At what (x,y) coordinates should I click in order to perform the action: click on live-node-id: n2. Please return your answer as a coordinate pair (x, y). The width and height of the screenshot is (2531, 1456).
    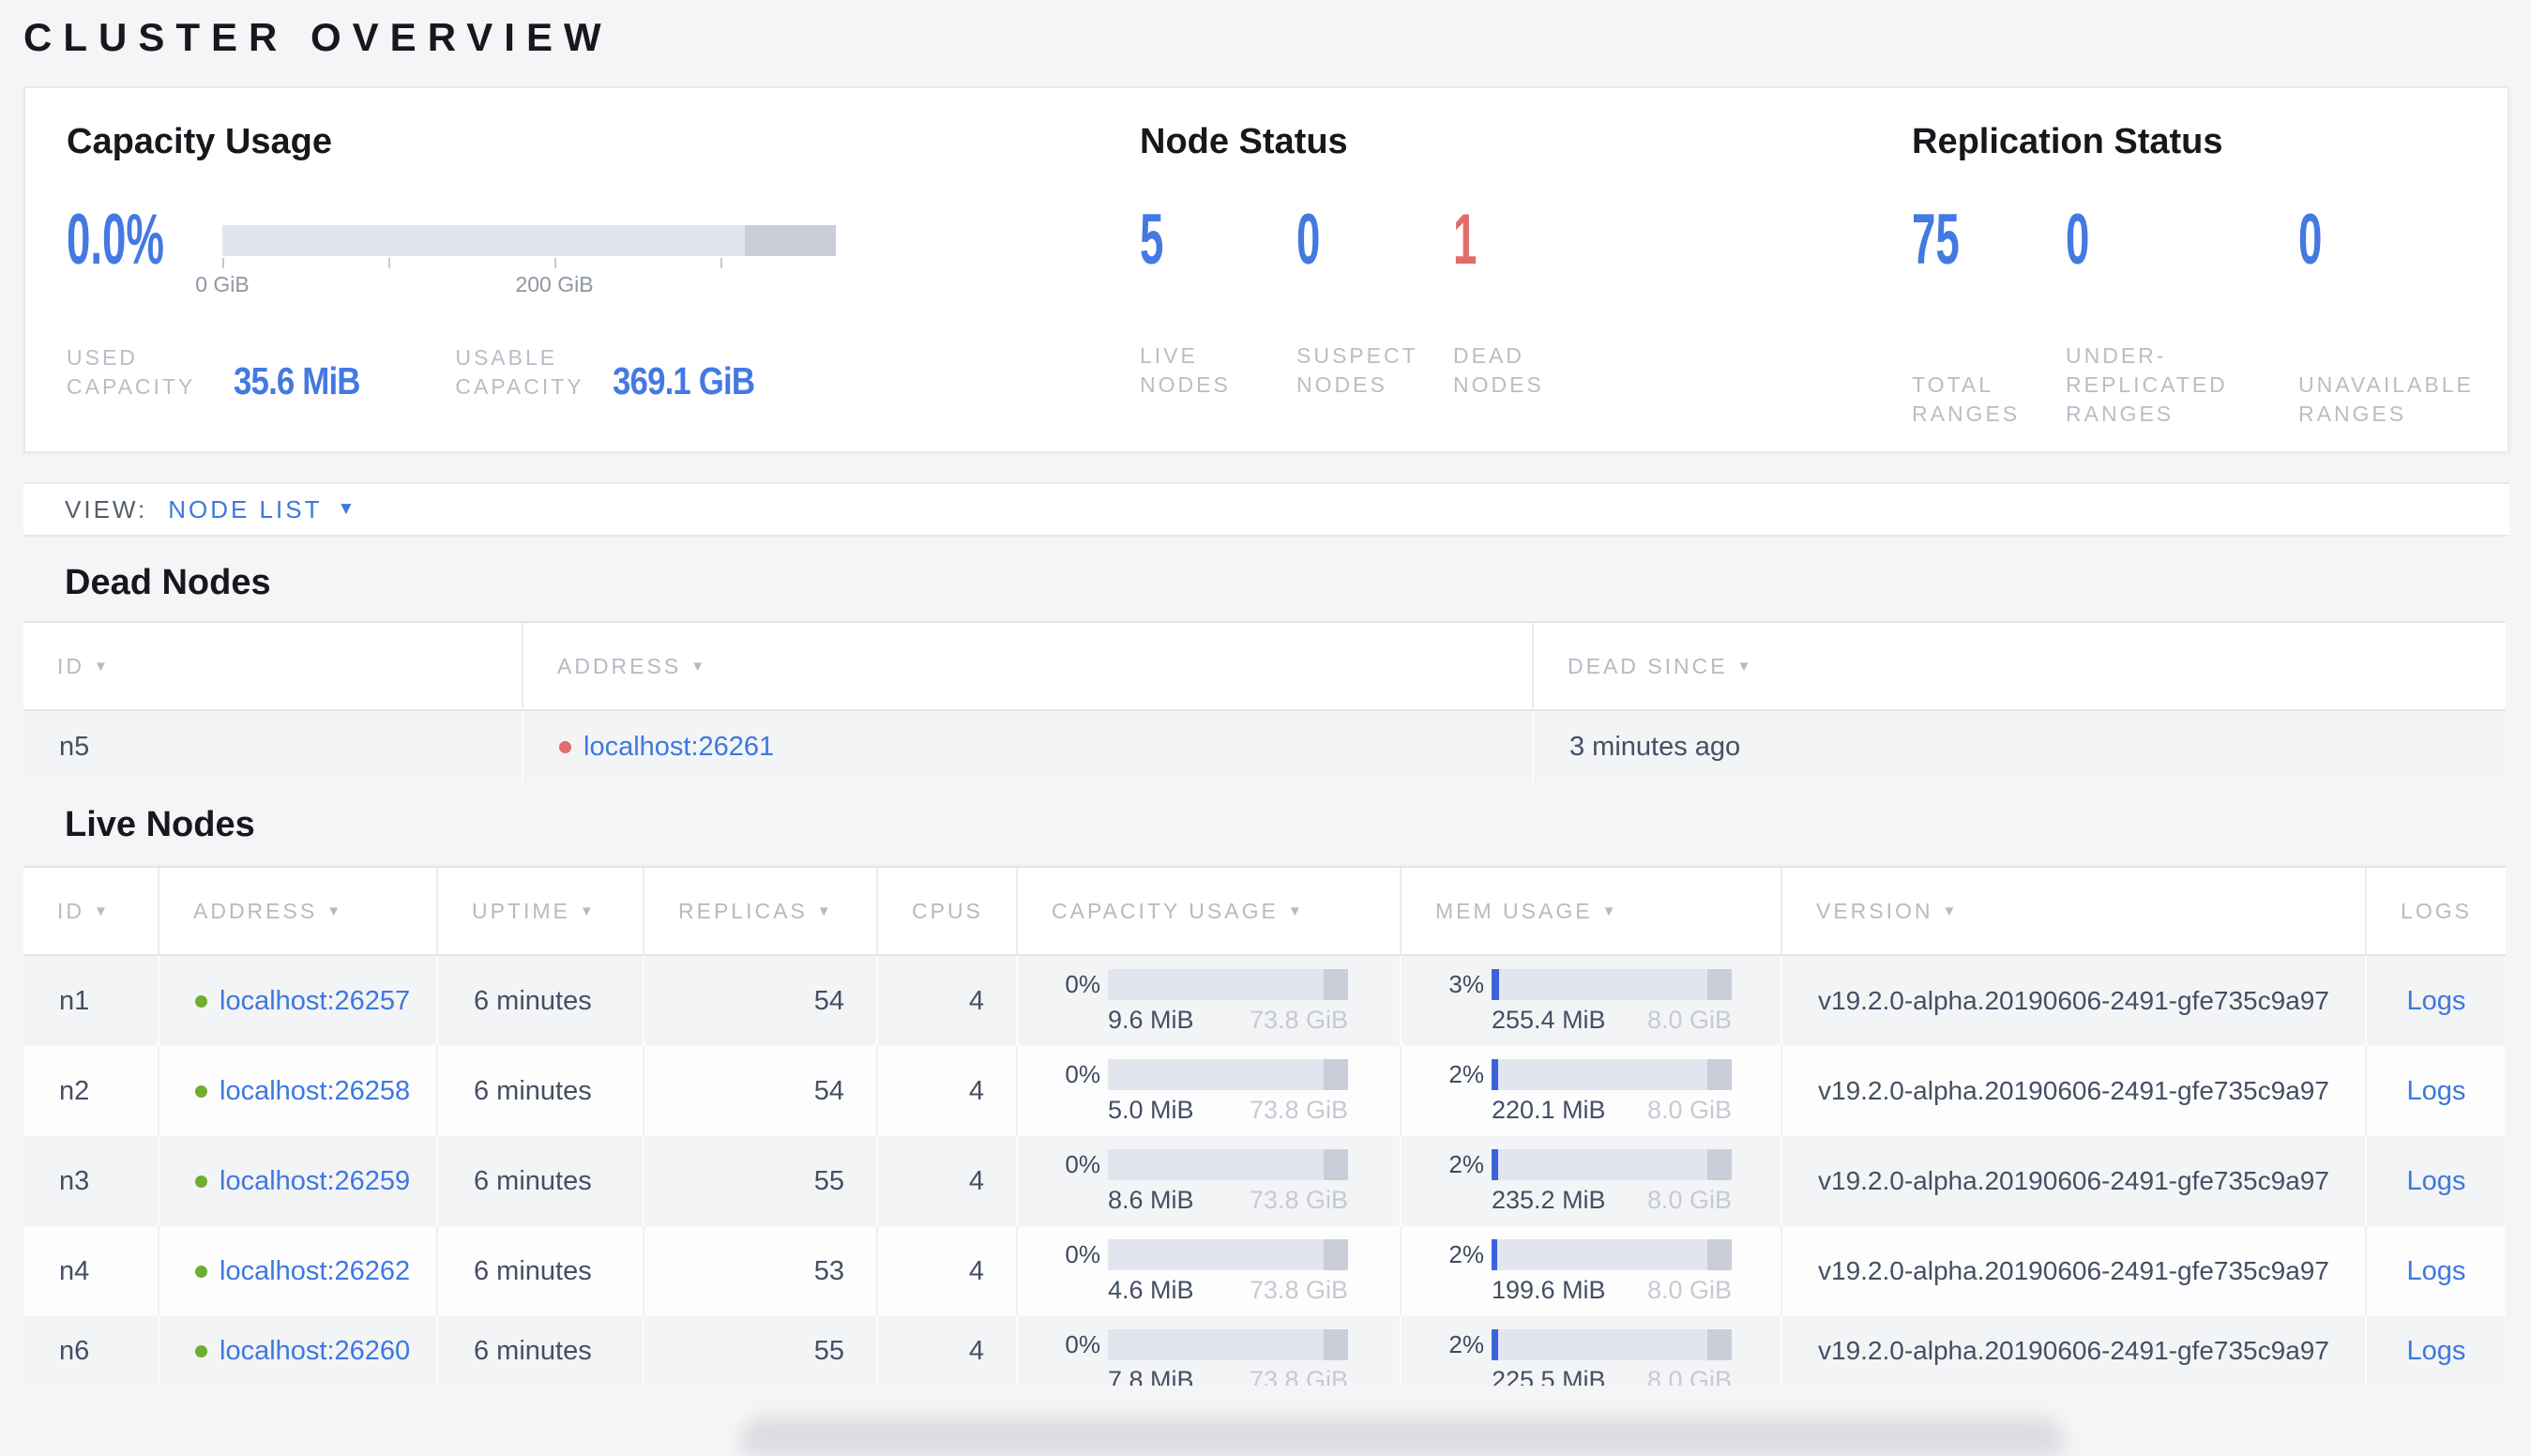
    Looking at the image, I should click on (91, 1091).